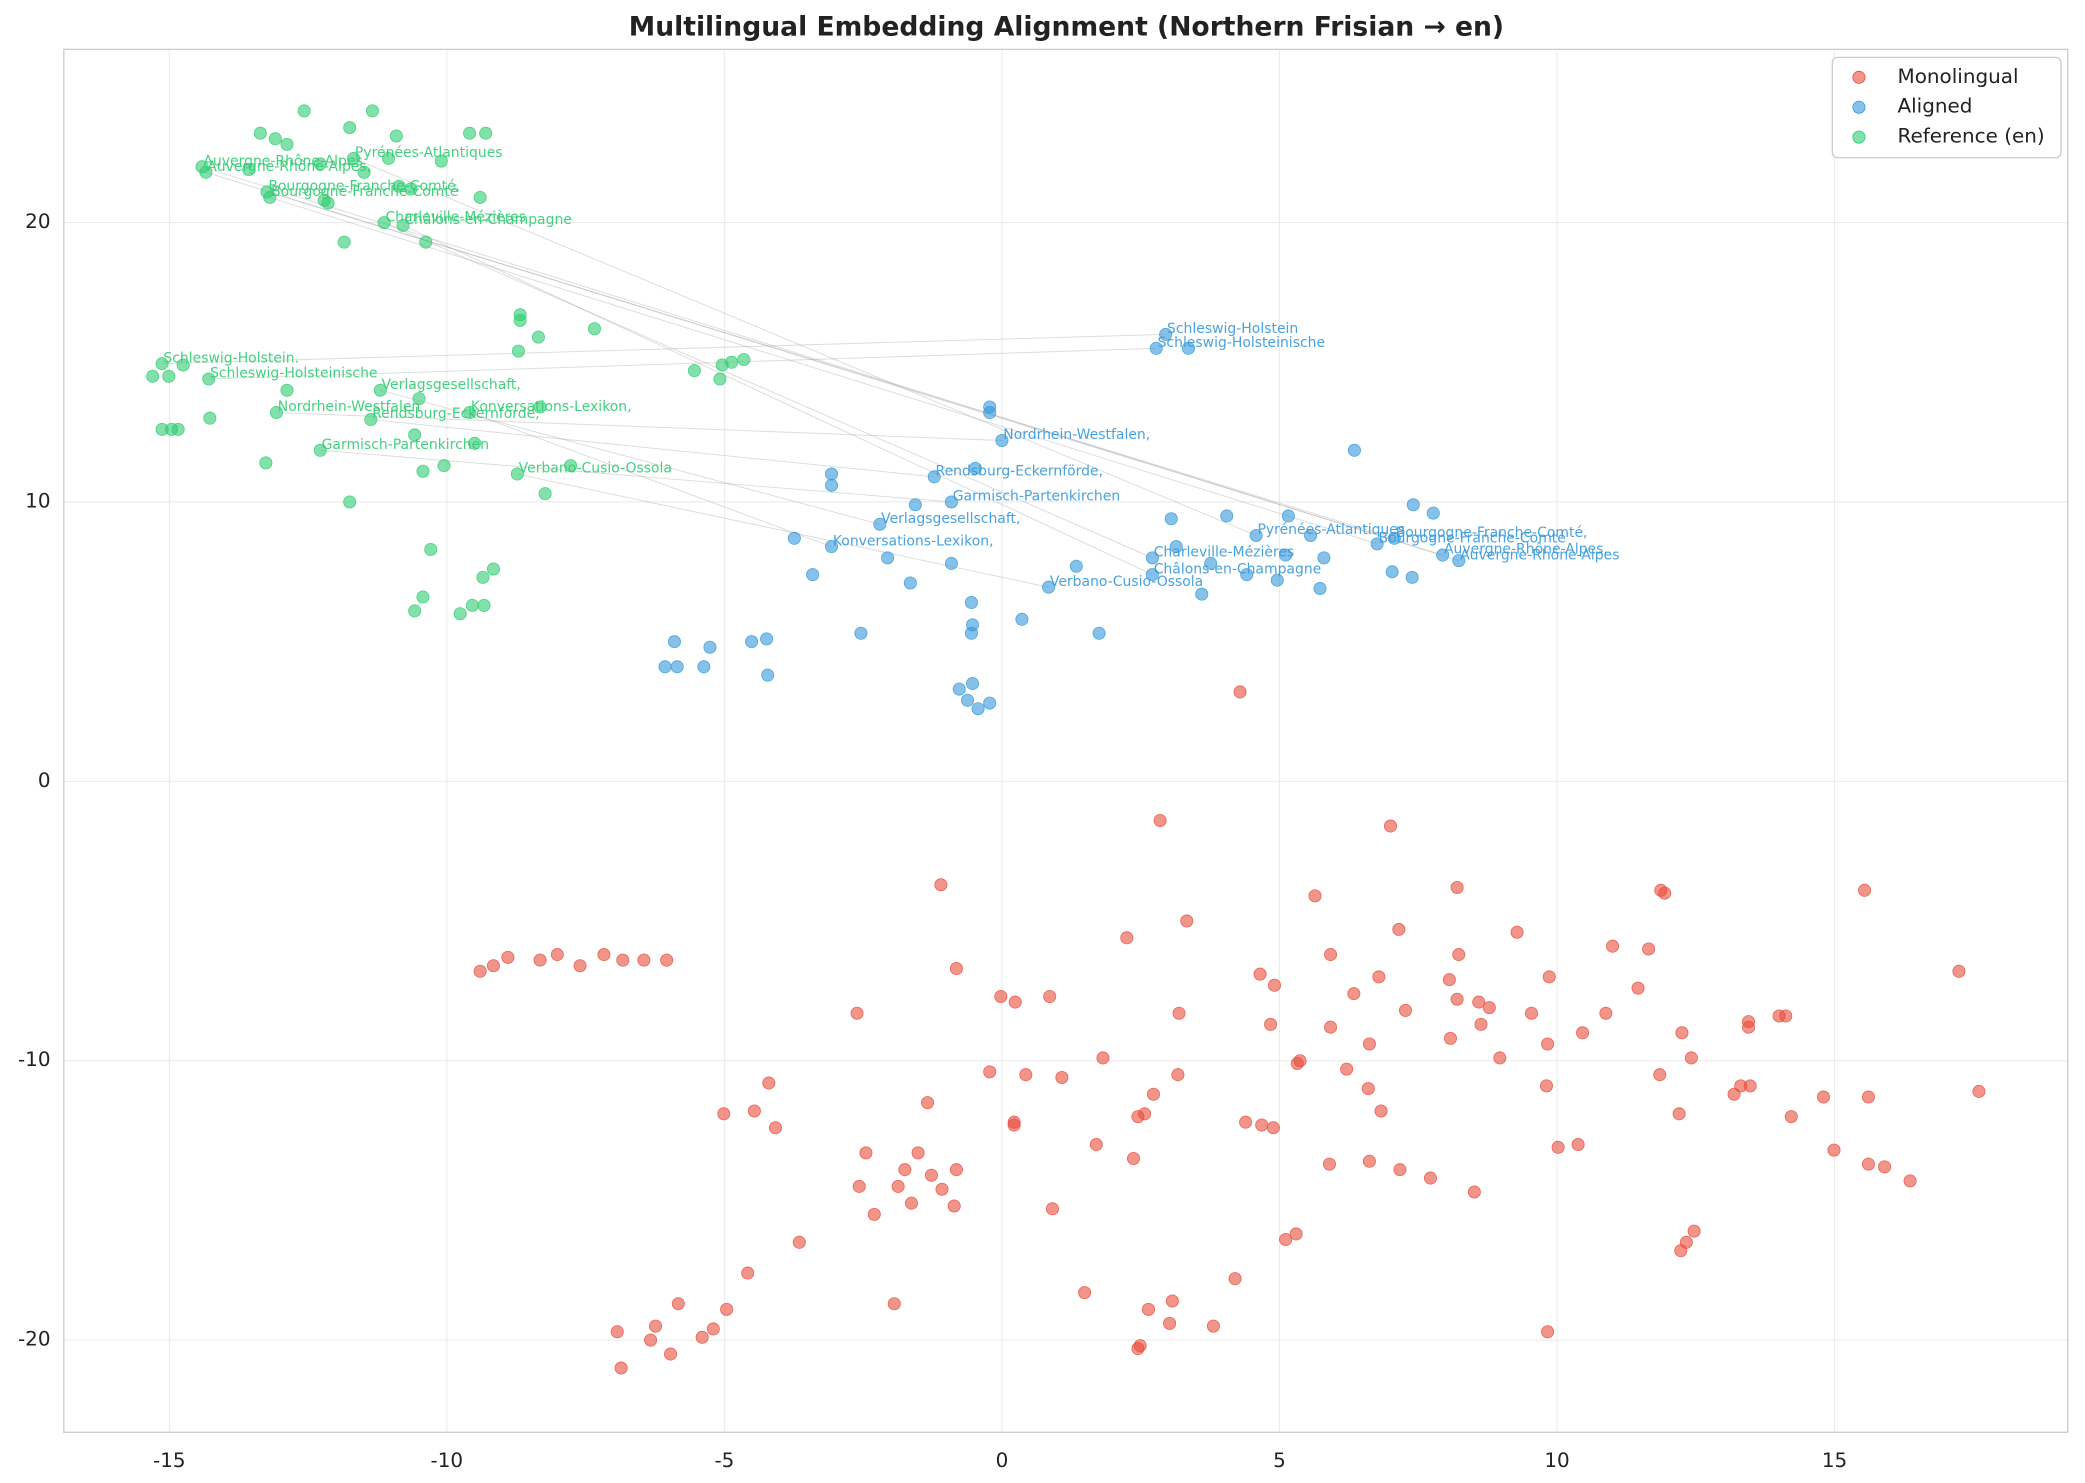  Describe the element at coordinates (724, 1460) in the screenshot. I see `x-tick-label: -5` at that location.